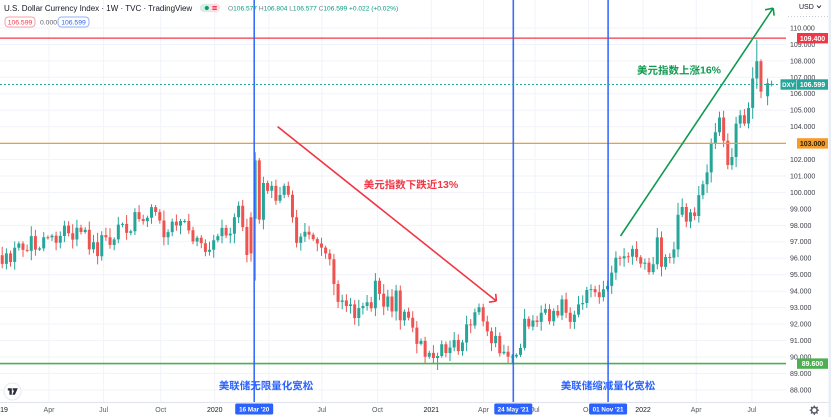 The image size is (831, 417). Describe the element at coordinates (514, 410) in the screenshot. I see `svg-text: 24 May '21` at that location.